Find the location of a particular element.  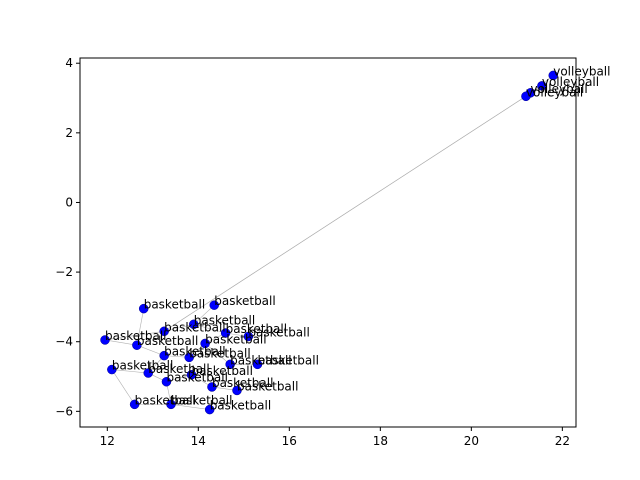

x-tick-label: 18 is located at coordinates (380, 441).